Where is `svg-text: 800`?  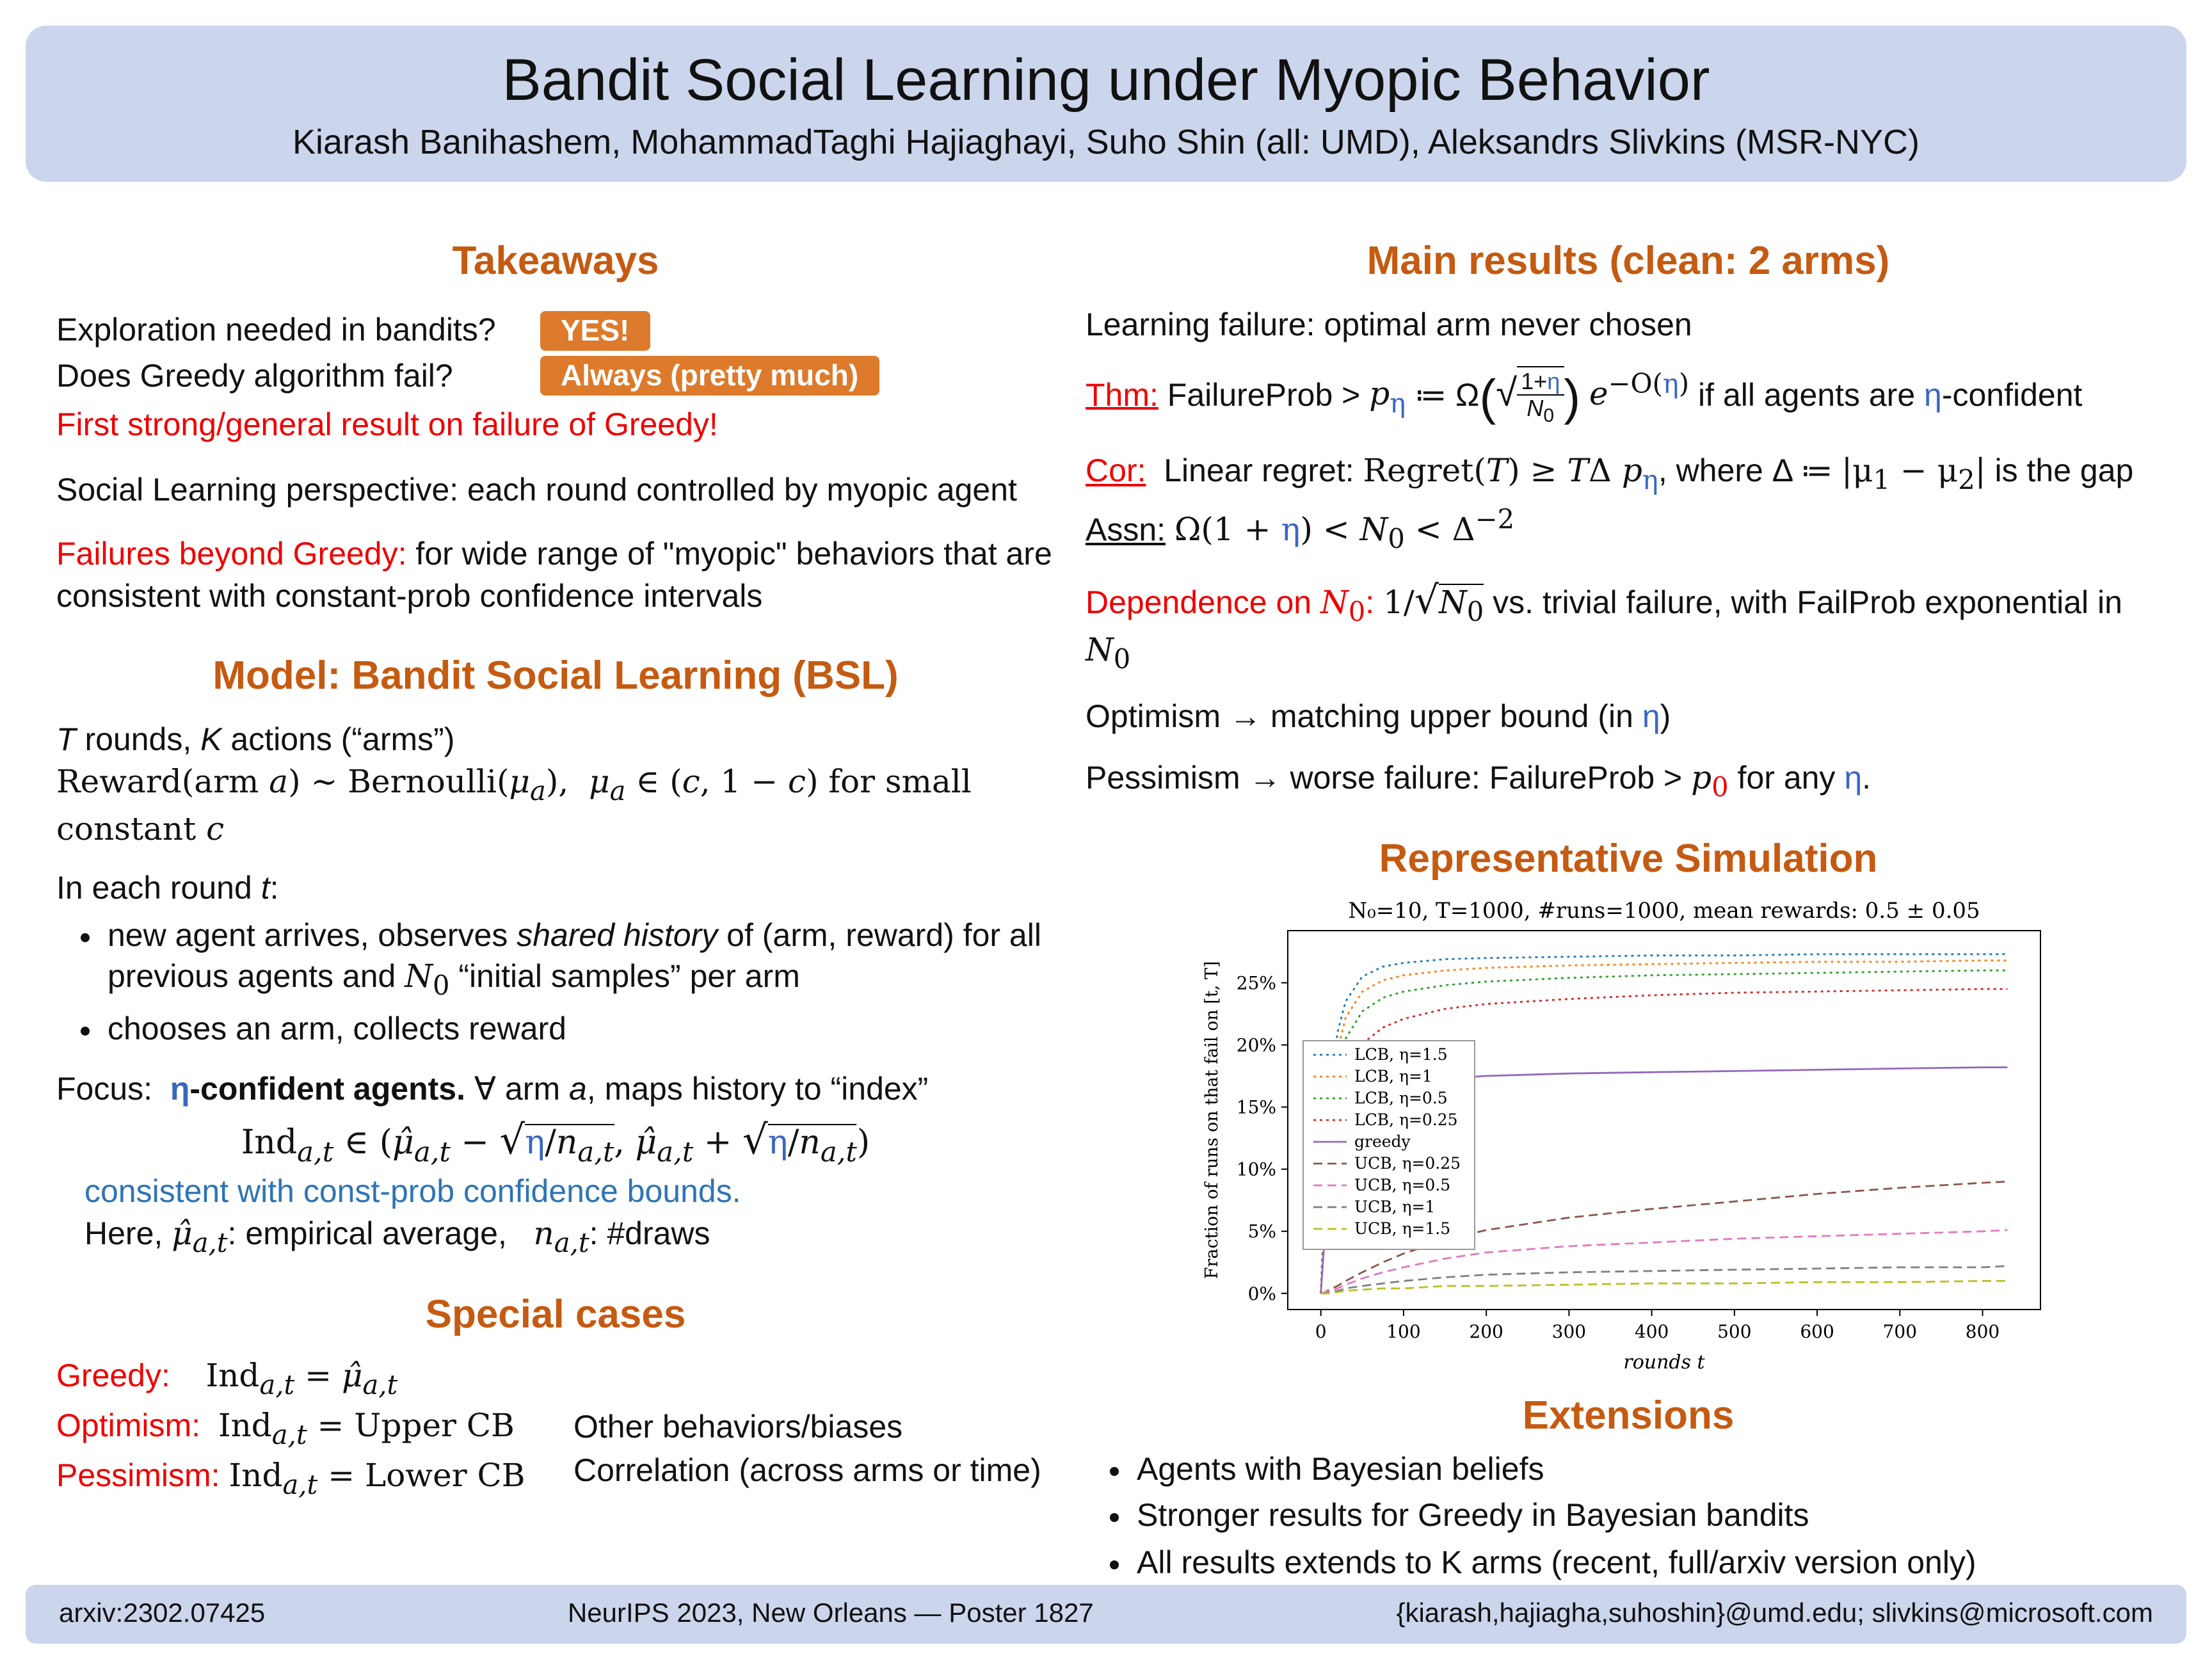
svg-text: 800 is located at coordinates (1983, 1331).